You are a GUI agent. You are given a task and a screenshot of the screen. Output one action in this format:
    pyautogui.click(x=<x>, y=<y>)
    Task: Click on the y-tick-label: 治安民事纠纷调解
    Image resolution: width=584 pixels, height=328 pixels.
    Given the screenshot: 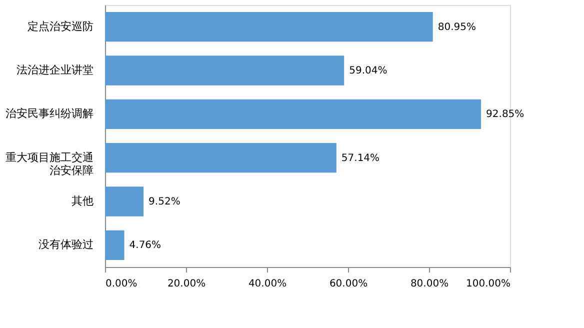 What is the action you would take?
    pyautogui.click(x=50, y=113)
    